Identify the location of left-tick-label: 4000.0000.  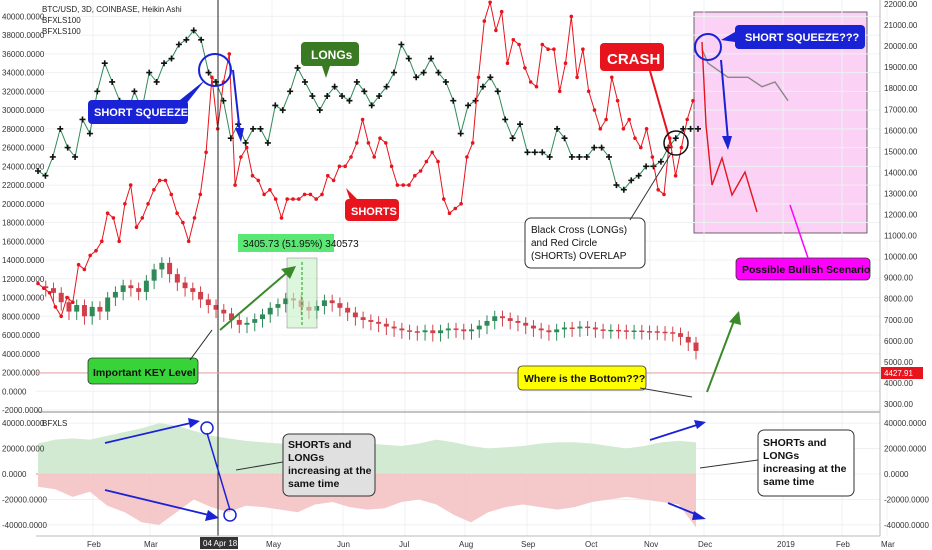
(21, 354).